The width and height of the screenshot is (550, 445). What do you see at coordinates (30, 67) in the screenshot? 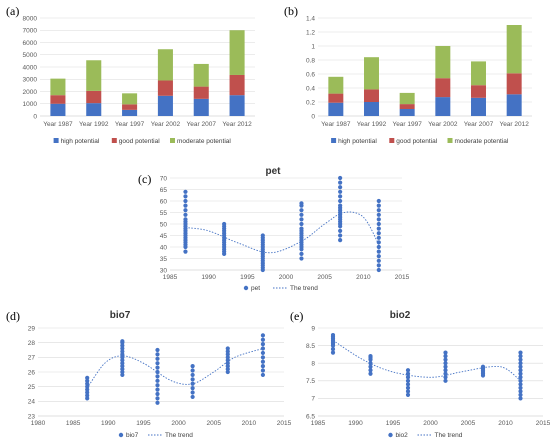
I see `y-tick-label-a: 4000` at bounding box center [30, 67].